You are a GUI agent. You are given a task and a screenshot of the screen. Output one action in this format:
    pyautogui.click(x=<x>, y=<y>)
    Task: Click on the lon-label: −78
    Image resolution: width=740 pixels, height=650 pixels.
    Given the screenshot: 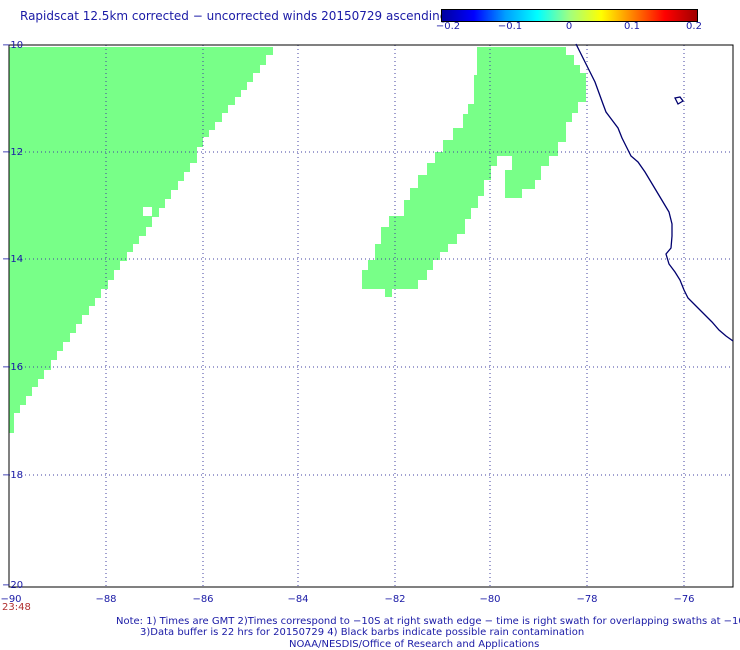 What is the action you would take?
    pyautogui.click(x=587, y=599)
    